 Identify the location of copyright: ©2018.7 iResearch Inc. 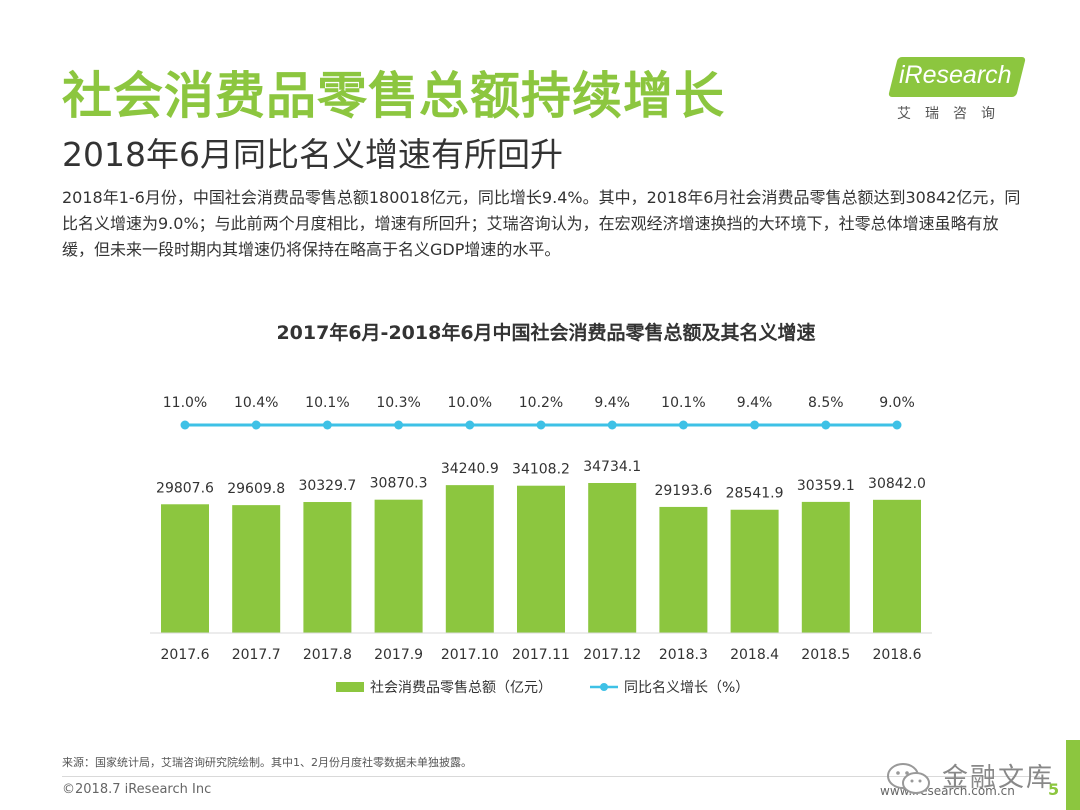
(137, 789).